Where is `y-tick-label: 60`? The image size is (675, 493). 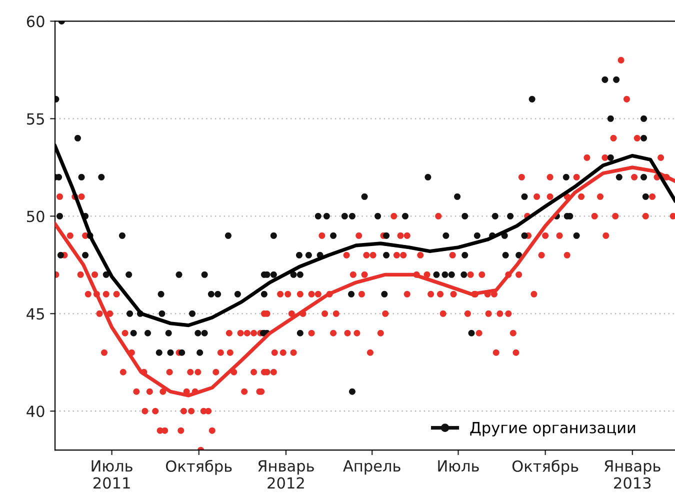 y-tick-label: 60 is located at coordinates (35, 22).